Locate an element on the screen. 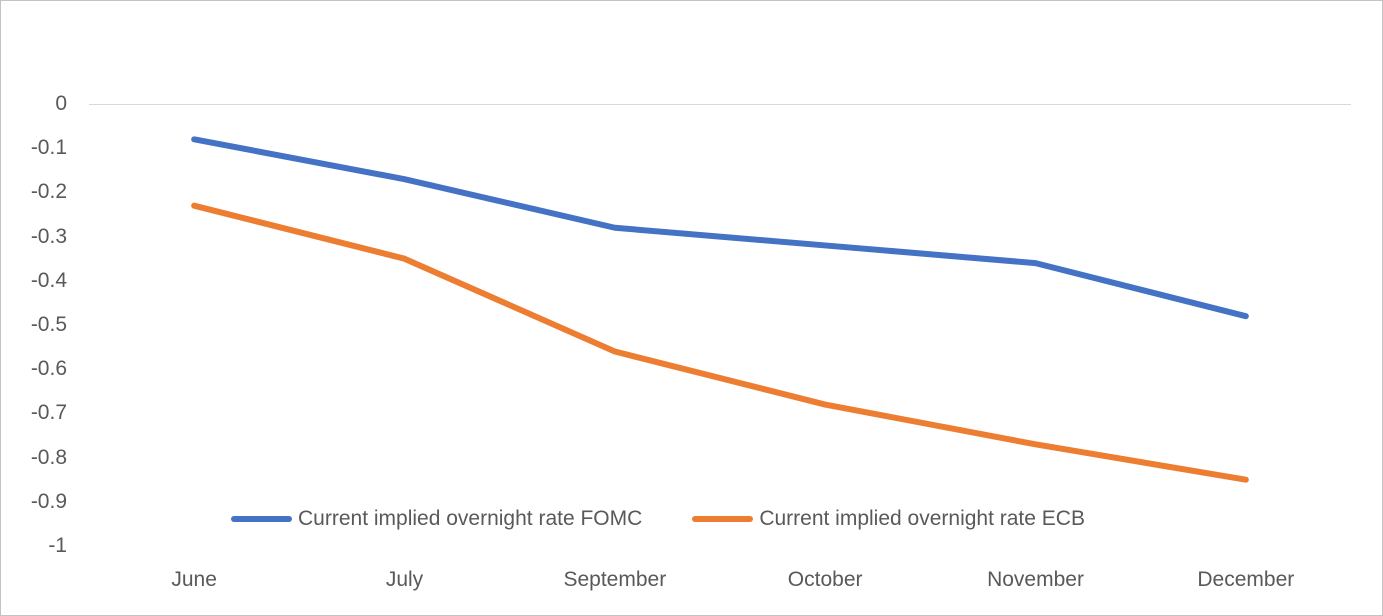 The width and height of the screenshot is (1383, 616). y-axis-tick-label: 0 is located at coordinates (61, 103).